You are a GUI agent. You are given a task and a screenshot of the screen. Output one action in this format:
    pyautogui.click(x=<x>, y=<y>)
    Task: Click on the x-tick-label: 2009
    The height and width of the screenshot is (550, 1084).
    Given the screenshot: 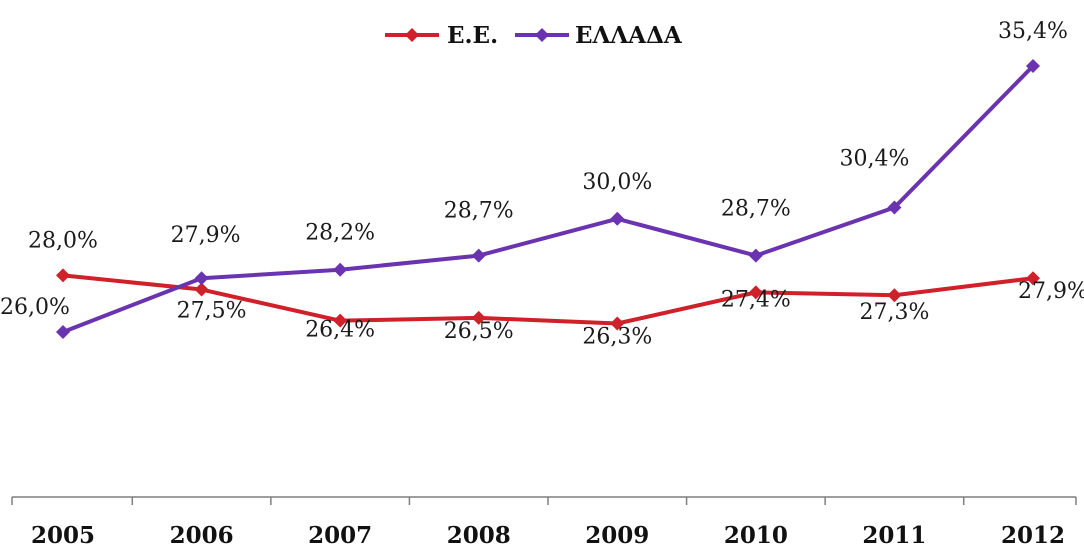 What is the action you would take?
    pyautogui.click(x=617, y=535)
    